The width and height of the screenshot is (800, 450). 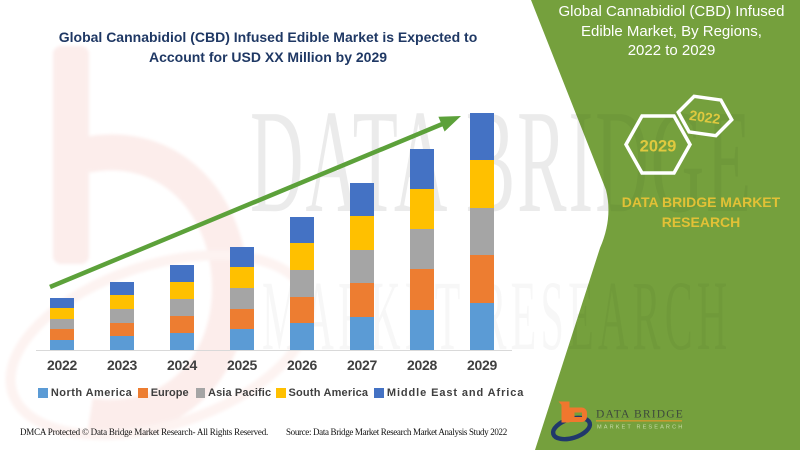 I want to click on svg-text: MARKET RESEARCH, so click(x=640, y=428).